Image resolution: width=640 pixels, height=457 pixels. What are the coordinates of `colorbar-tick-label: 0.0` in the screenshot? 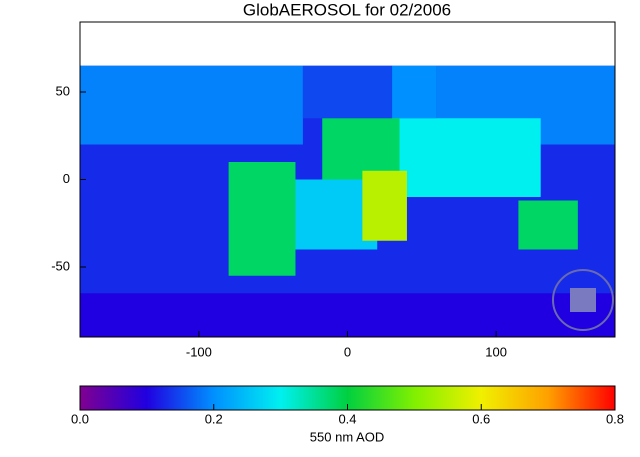 It's located at (80, 418).